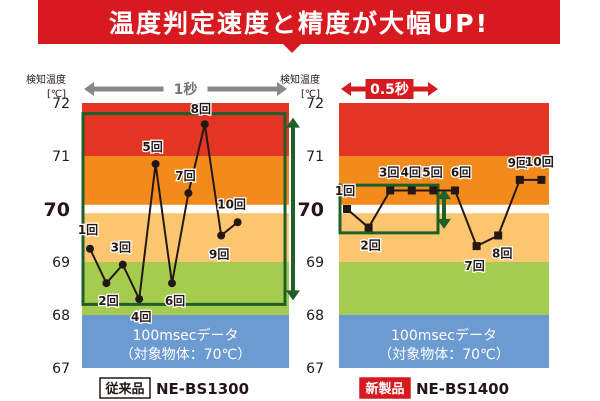  I want to click on time-label-1: 0.5秒, so click(389, 89).